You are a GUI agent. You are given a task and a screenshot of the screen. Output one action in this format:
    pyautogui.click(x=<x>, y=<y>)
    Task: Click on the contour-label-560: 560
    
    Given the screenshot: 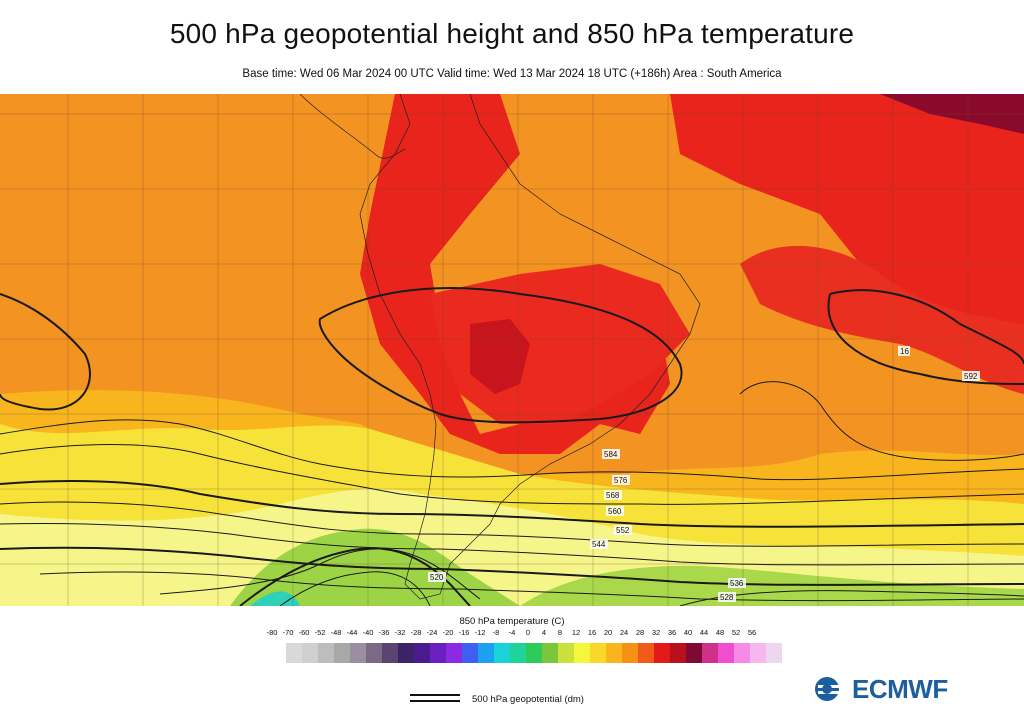 What is the action you would take?
    pyautogui.click(x=615, y=511)
    